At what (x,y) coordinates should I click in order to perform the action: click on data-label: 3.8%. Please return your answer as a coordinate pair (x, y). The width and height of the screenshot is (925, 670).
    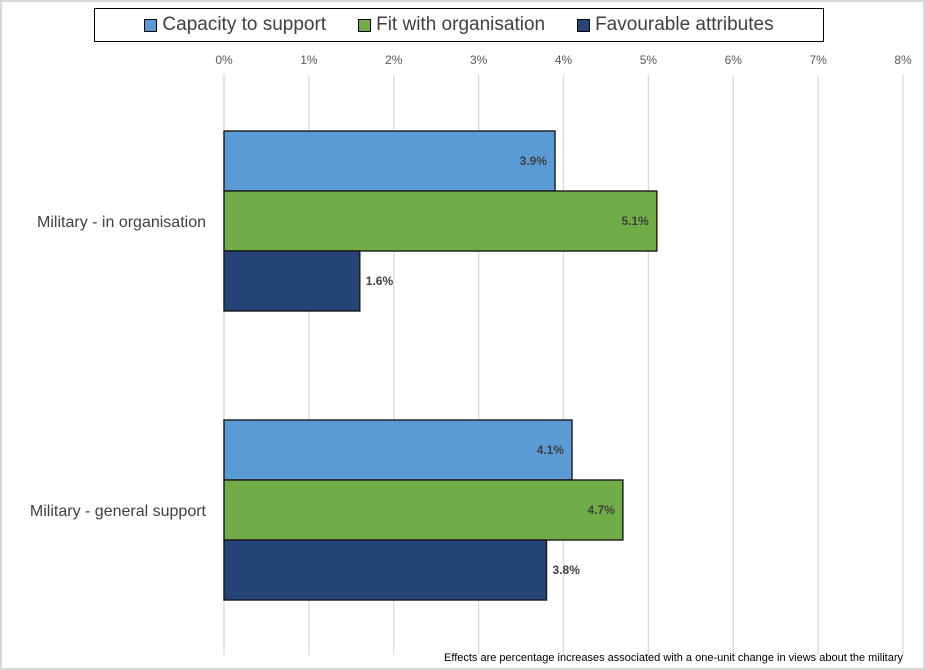
    Looking at the image, I should click on (567, 570).